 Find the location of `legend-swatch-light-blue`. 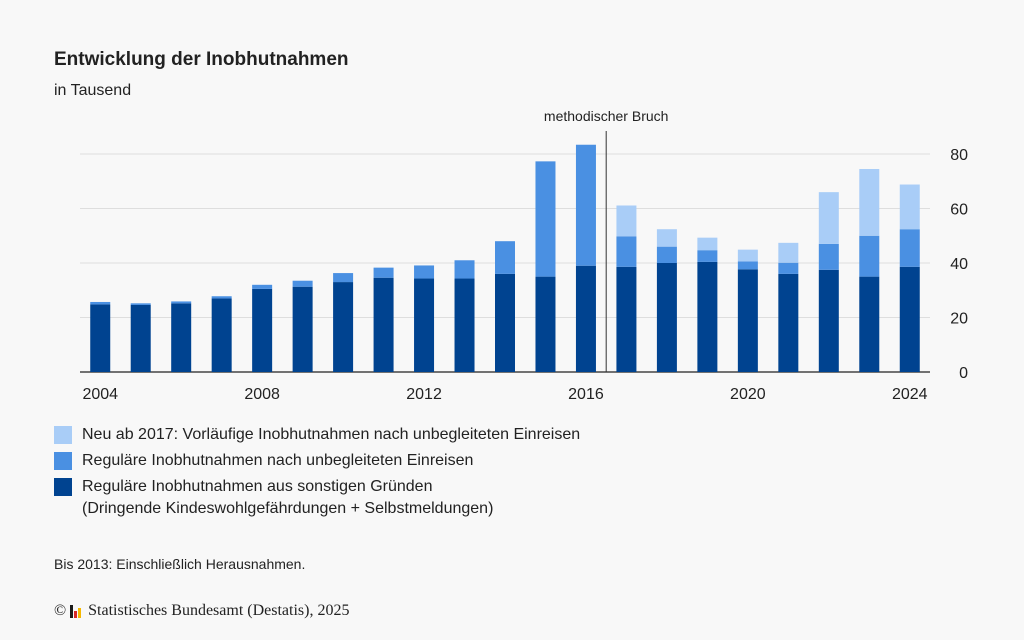

legend-swatch-light-blue is located at coordinates (63, 435).